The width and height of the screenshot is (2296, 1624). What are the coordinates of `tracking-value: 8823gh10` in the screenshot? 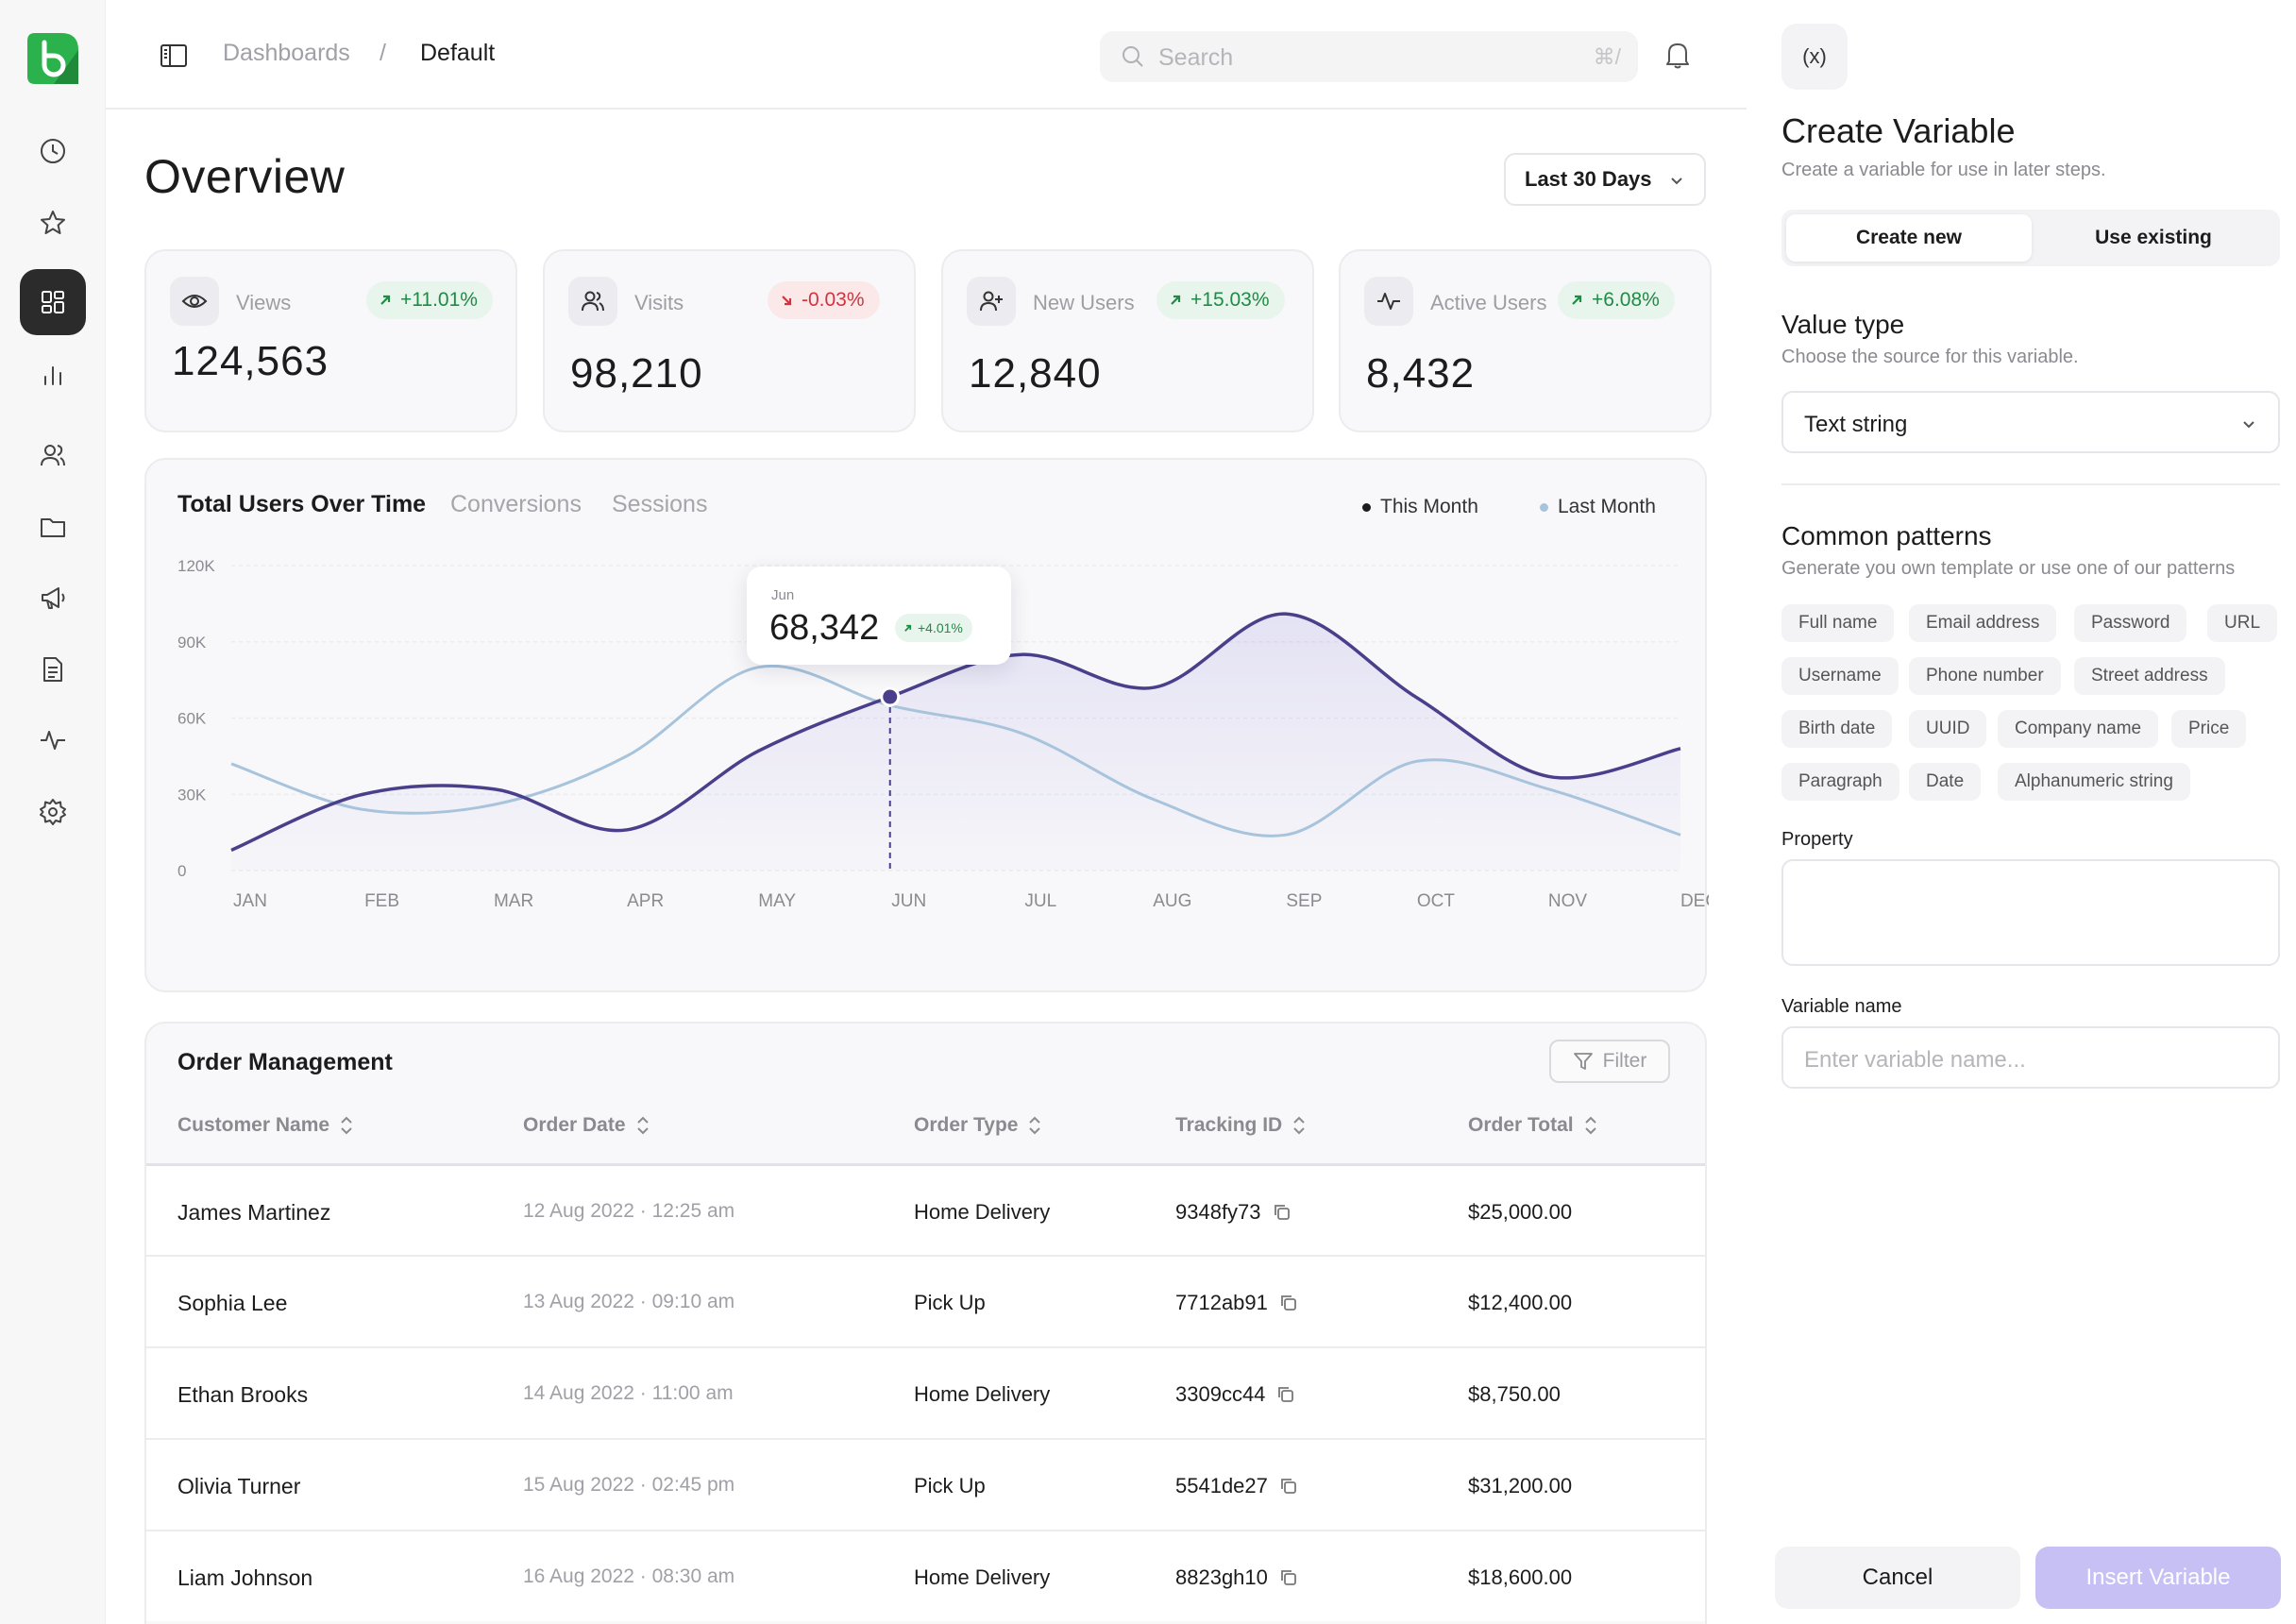 It's located at (1221, 1577).